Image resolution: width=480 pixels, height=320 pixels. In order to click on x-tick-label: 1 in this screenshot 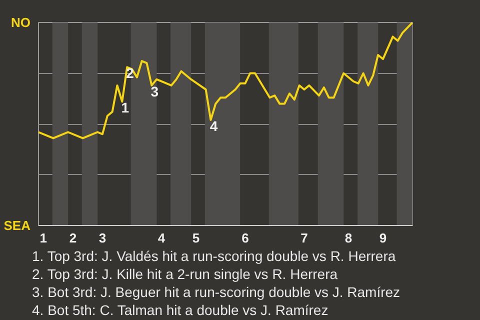, I will do `click(44, 238)`.